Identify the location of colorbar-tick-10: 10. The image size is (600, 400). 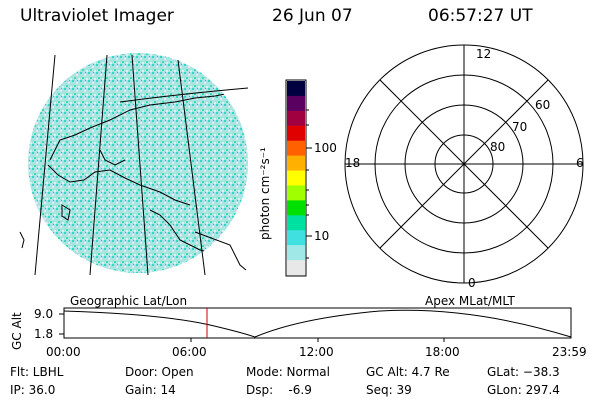
(322, 236).